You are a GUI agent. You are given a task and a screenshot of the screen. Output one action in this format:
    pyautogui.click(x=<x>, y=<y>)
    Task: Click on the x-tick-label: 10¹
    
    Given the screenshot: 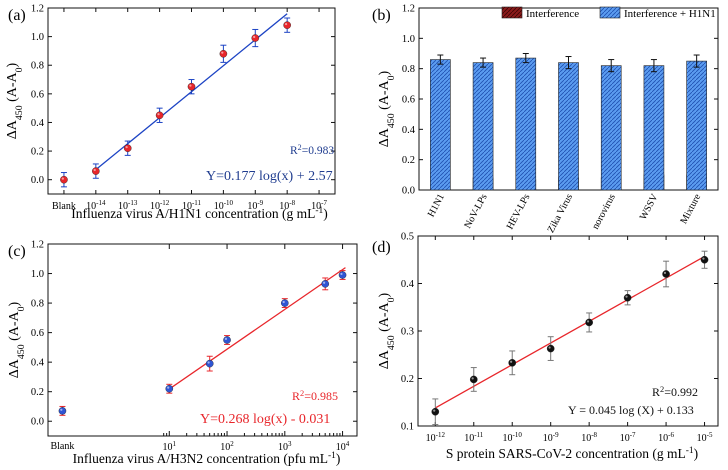 What is the action you would take?
    pyautogui.click(x=170, y=446)
    